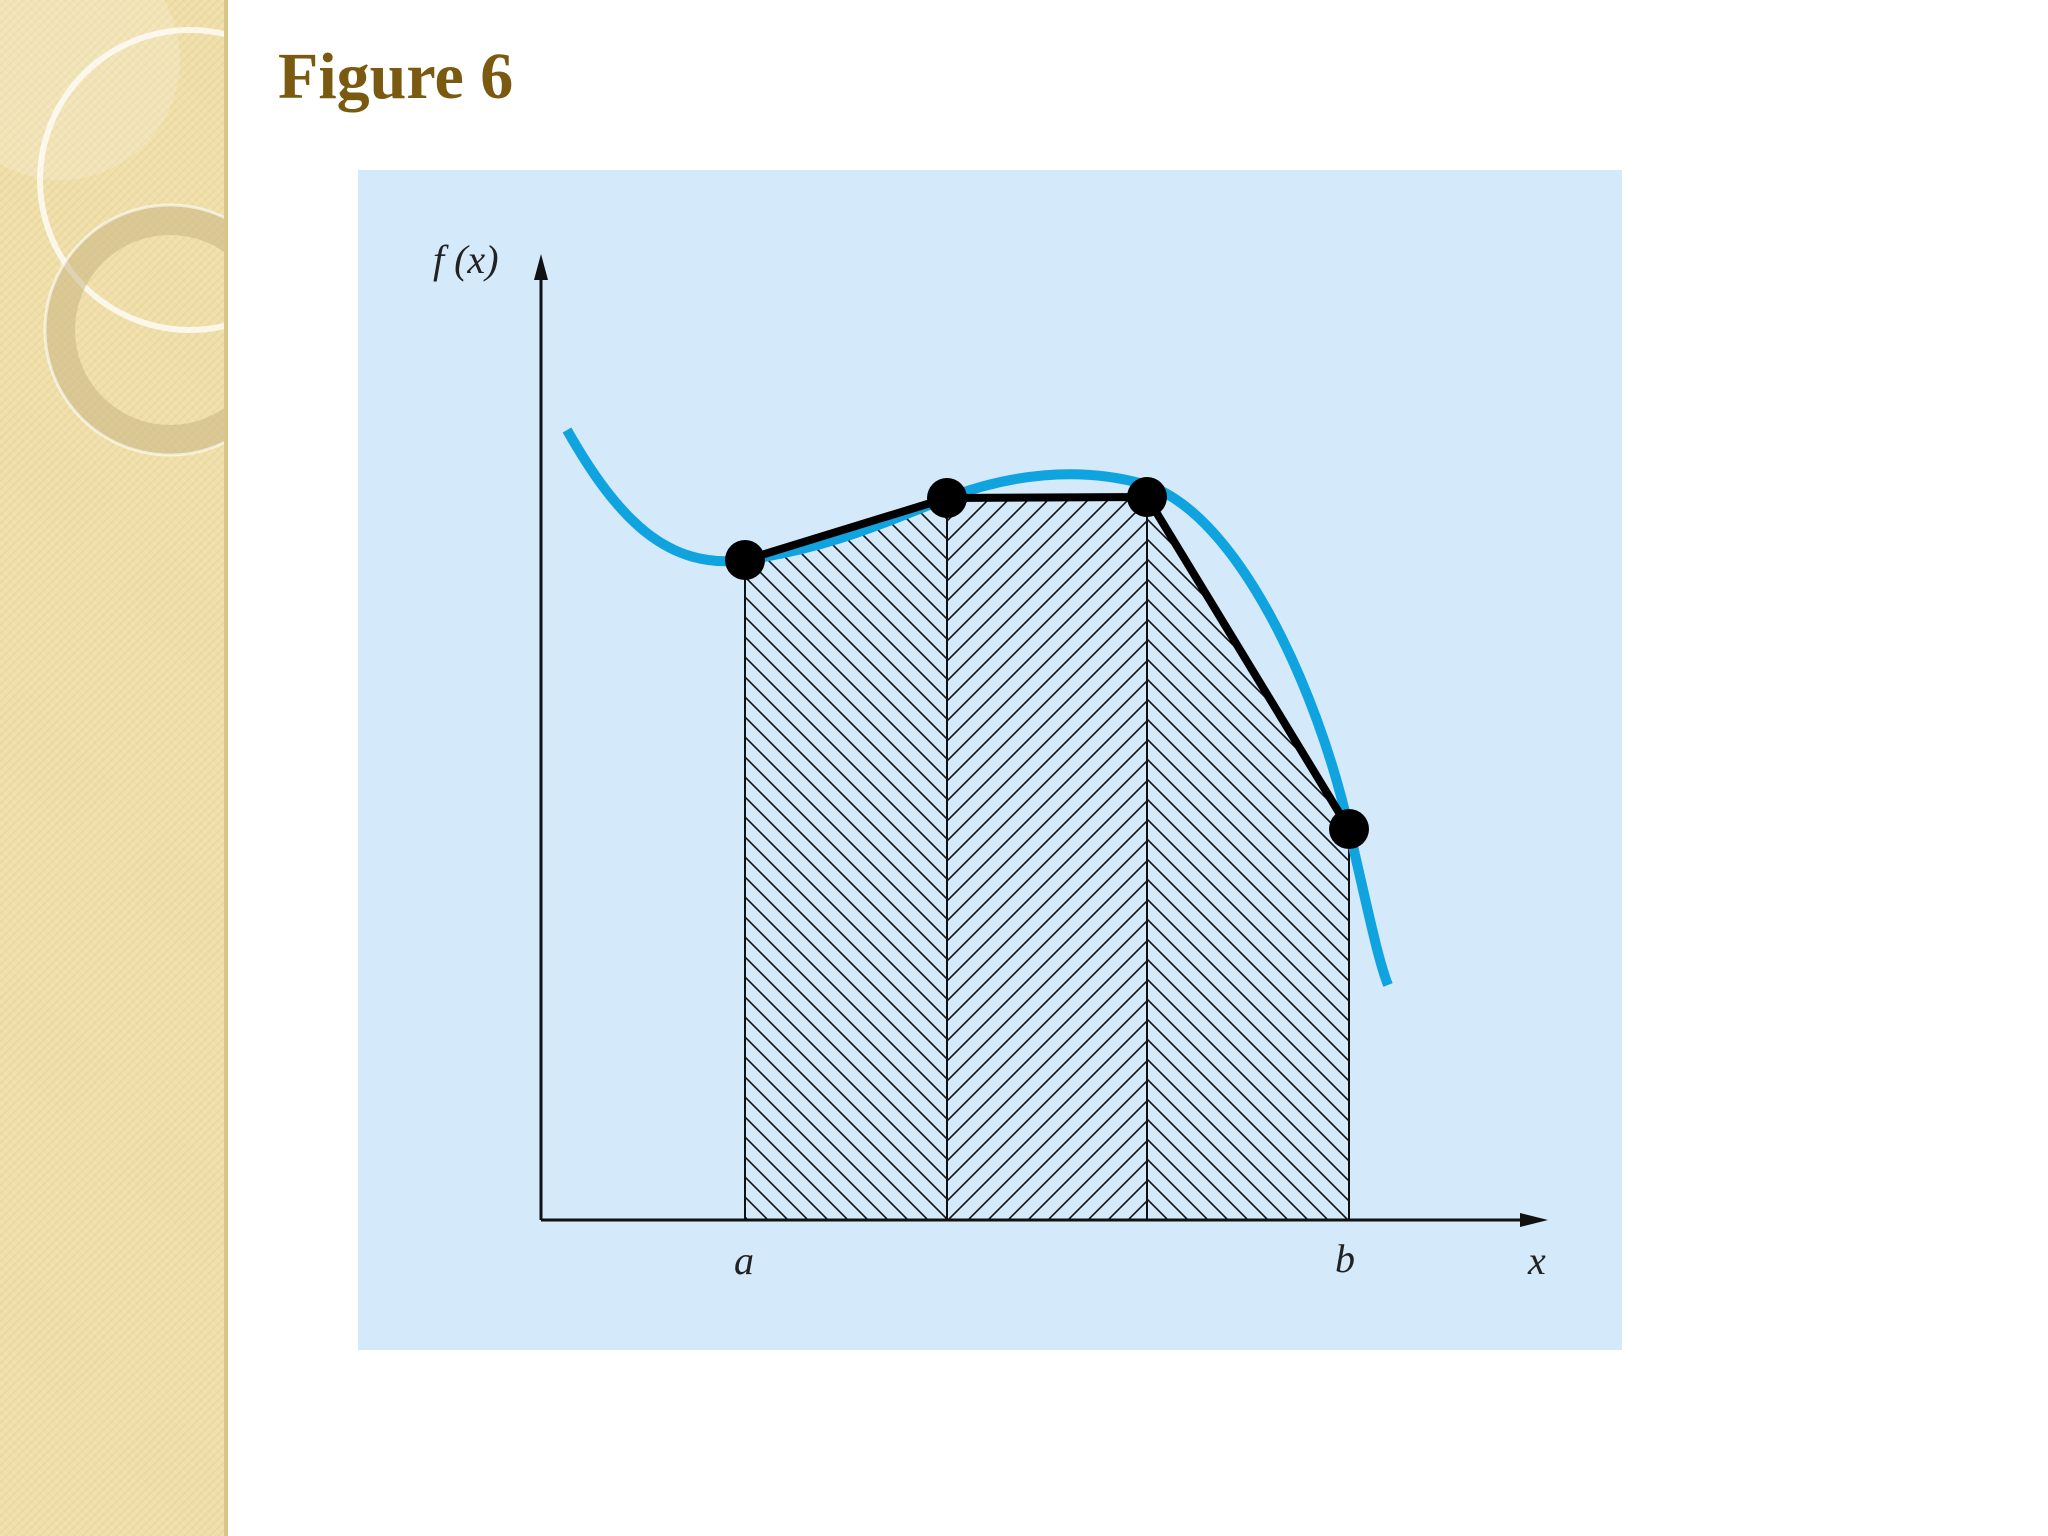 This screenshot has height=1536, width=2048. I want to click on x-axis-arrow, so click(1534, 1220).